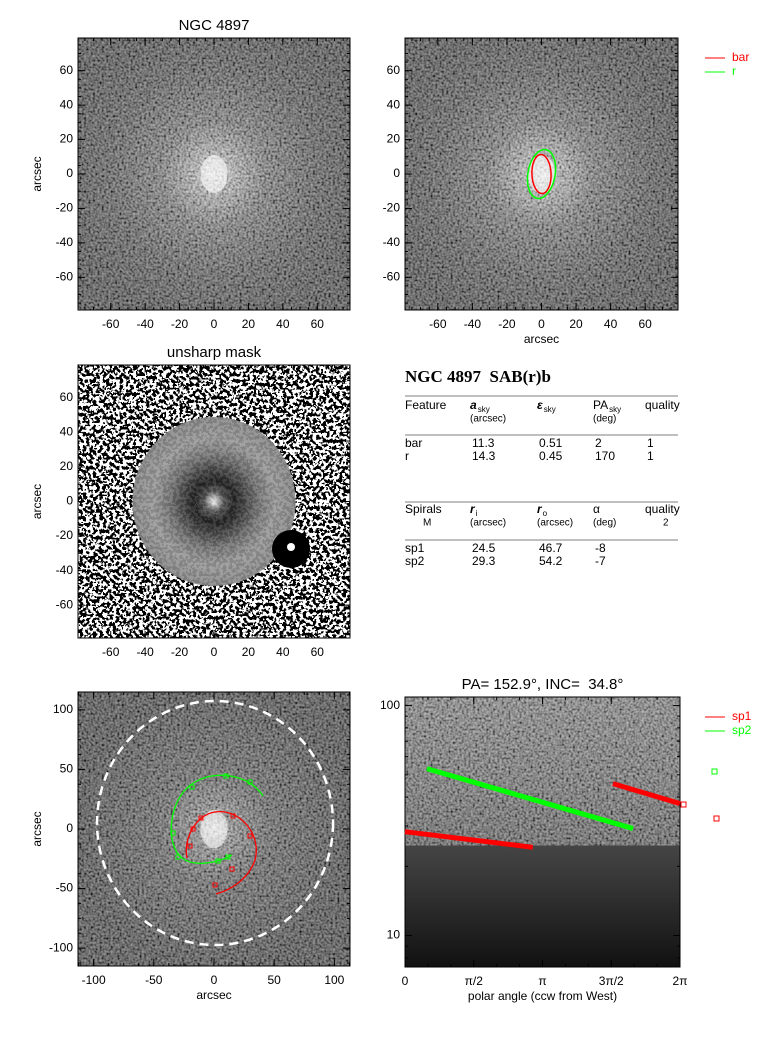 The image size is (779, 1039). I want to click on table-header-unit: M, so click(427, 523).